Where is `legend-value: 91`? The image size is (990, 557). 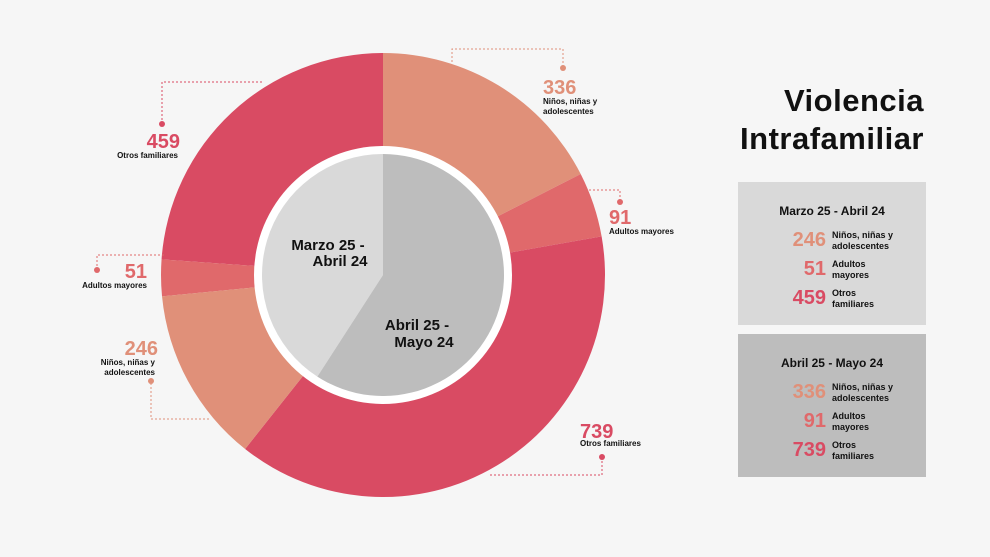 legend-value: 91 is located at coordinates (814, 421).